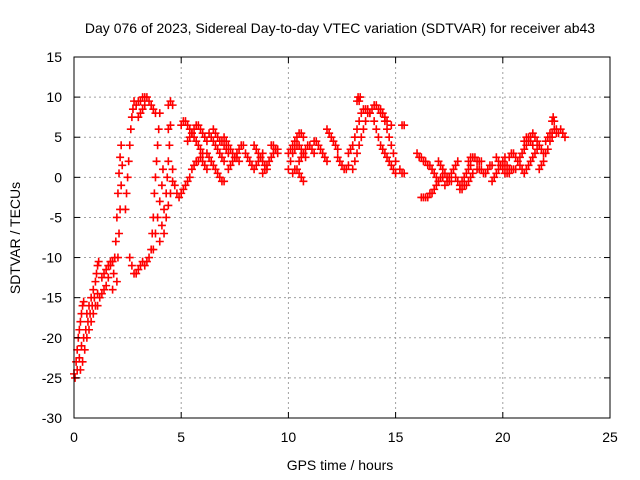 The width and height of the screenshot is (640, 480). Describe the element at coordinates (503, 437) in the screenshot. I see `x-tick-label: 20` at that location.